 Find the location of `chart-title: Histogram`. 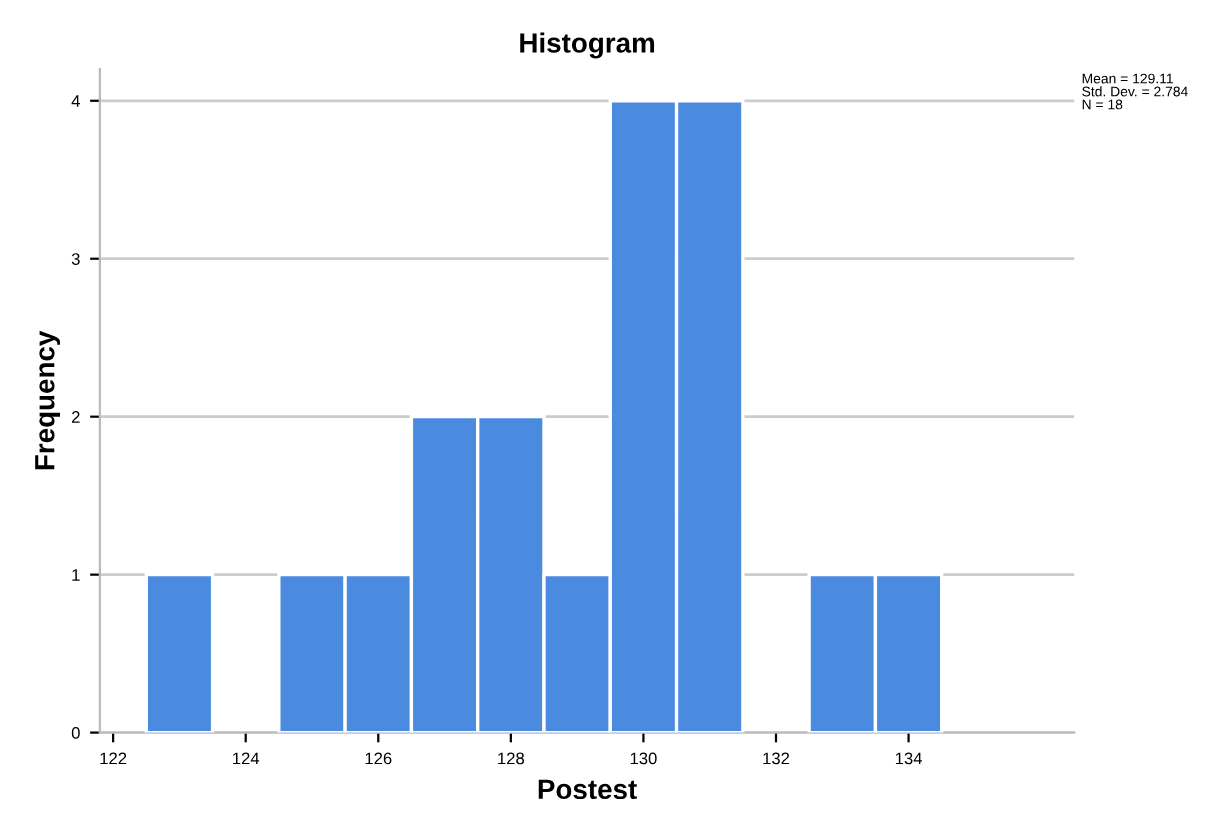

chart-title: Histogram is located at coordinates (587, 45).